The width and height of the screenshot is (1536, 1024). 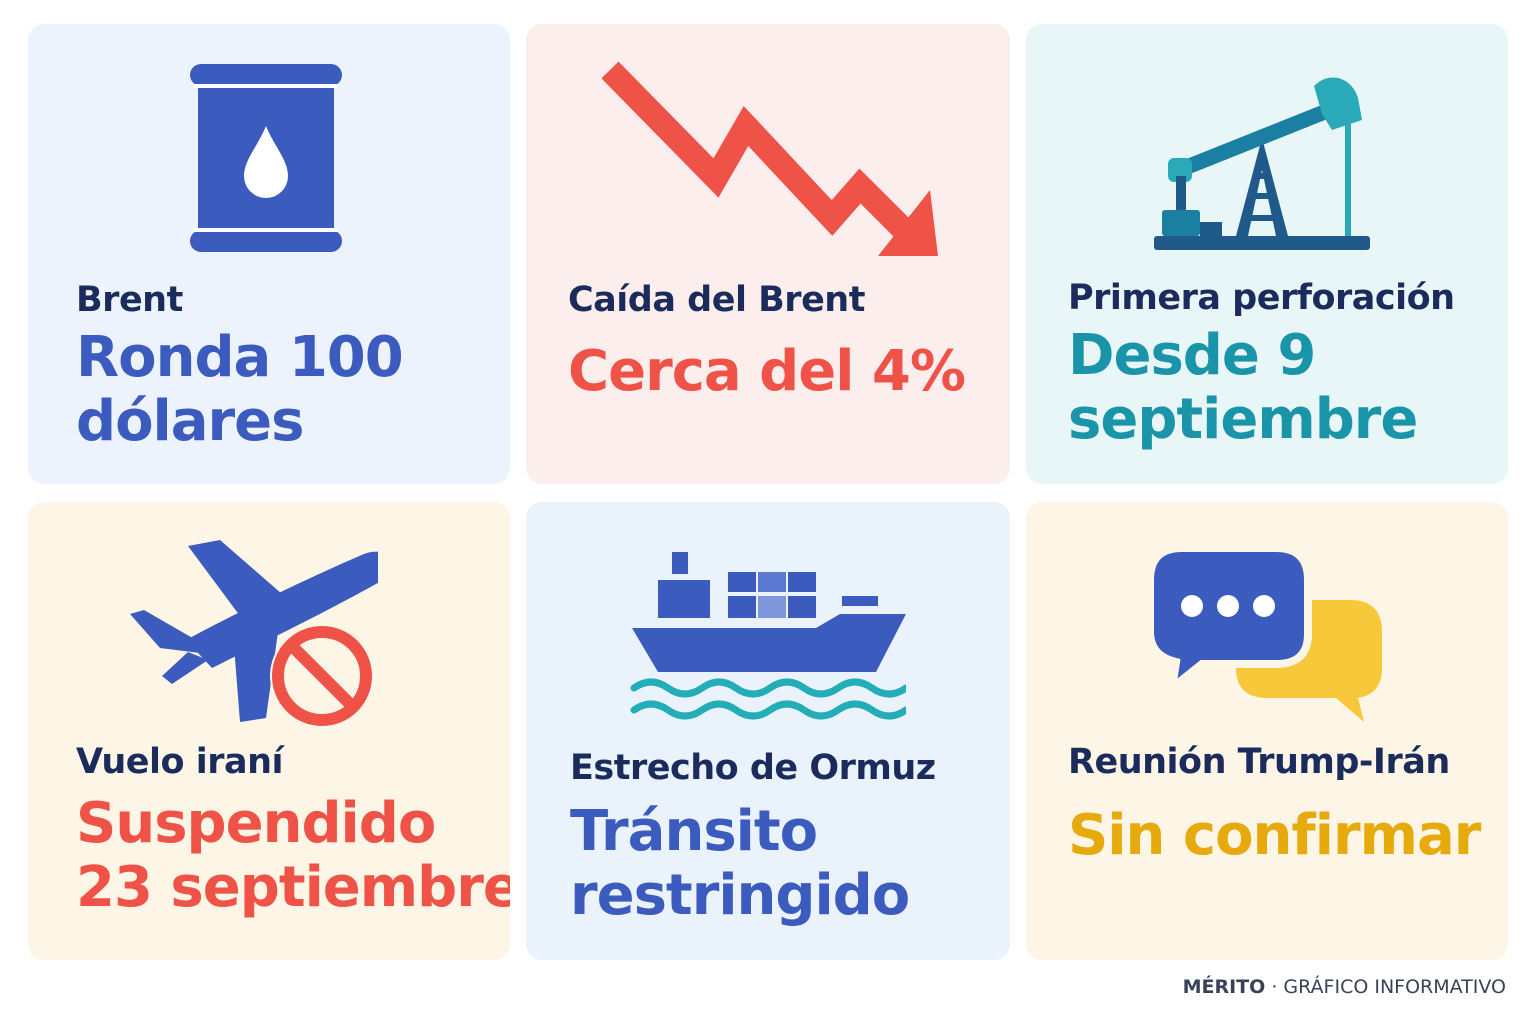 I want to click on card-value-line: Desde 9, so click(x=1192, y=355).